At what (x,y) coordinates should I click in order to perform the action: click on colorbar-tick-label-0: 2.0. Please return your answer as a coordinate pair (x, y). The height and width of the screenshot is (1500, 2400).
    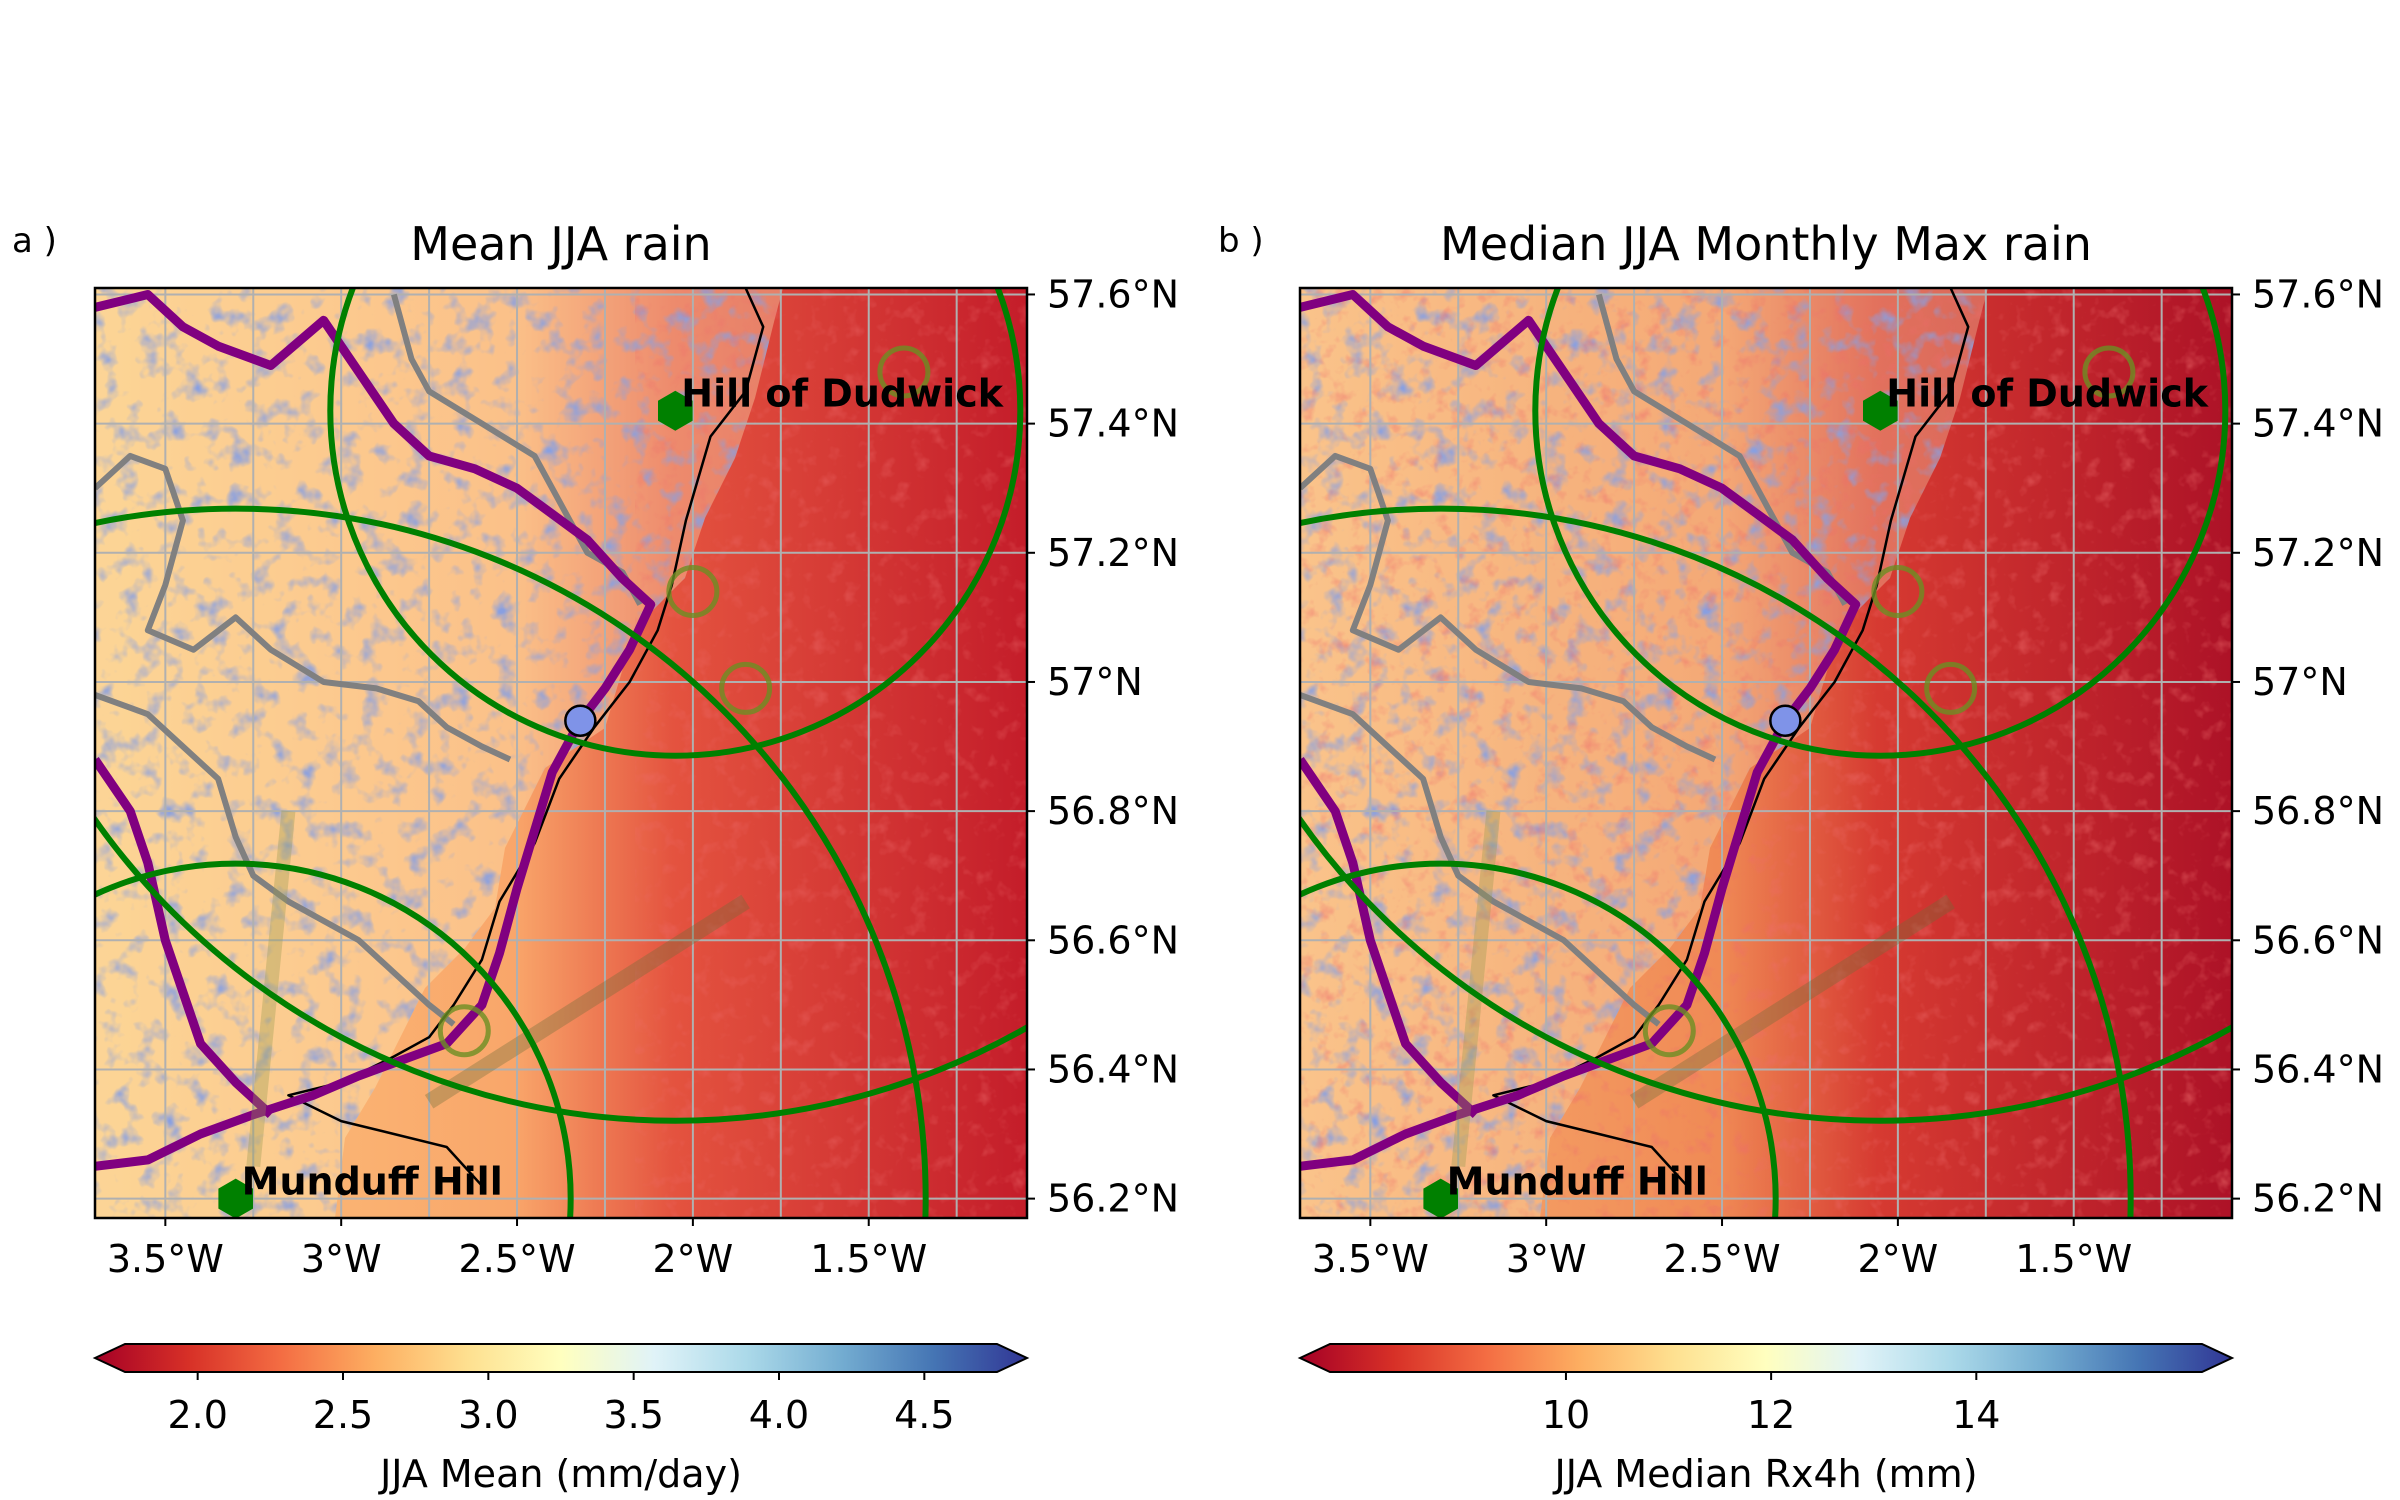
    Looking at the image, I should click on (197, 1415).